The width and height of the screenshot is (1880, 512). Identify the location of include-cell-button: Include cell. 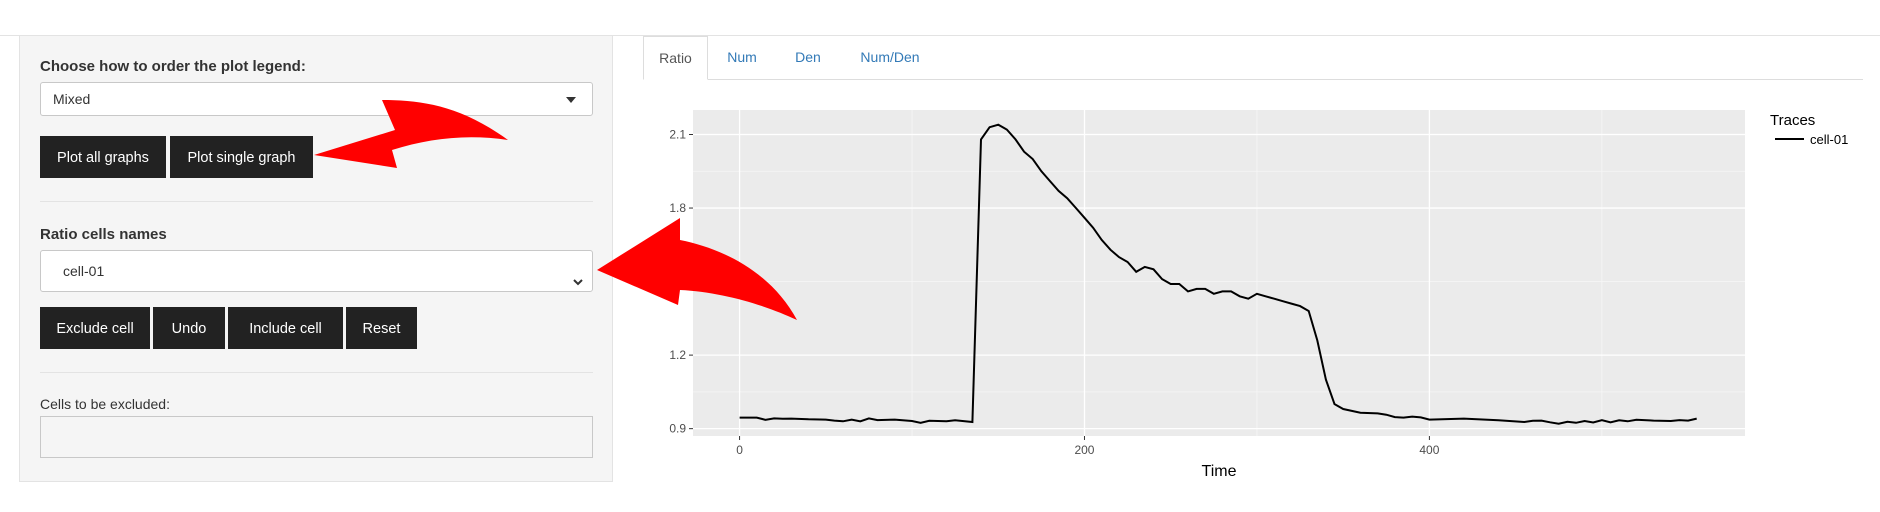
(285, 328).